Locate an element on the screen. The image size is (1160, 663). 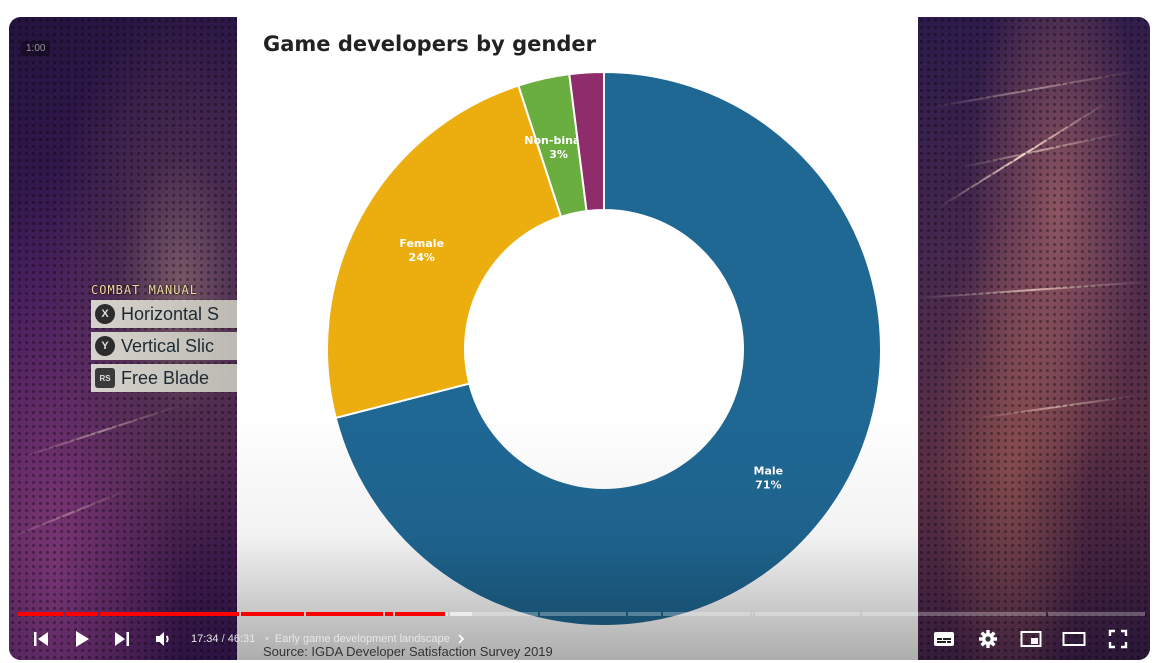
x-button-icon: X is located at coordinates (105, 314).